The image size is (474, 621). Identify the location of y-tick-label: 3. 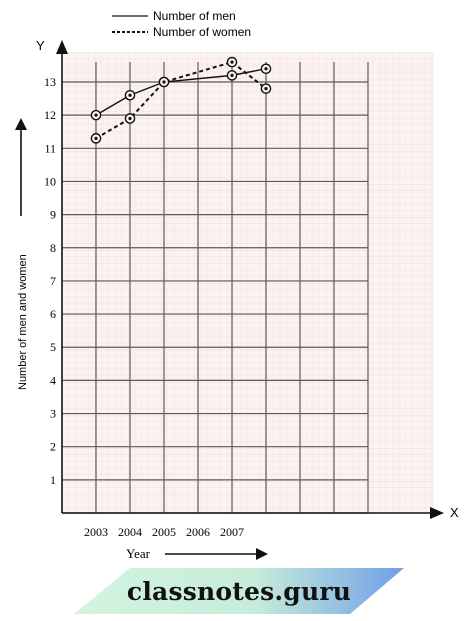
(53, 414).